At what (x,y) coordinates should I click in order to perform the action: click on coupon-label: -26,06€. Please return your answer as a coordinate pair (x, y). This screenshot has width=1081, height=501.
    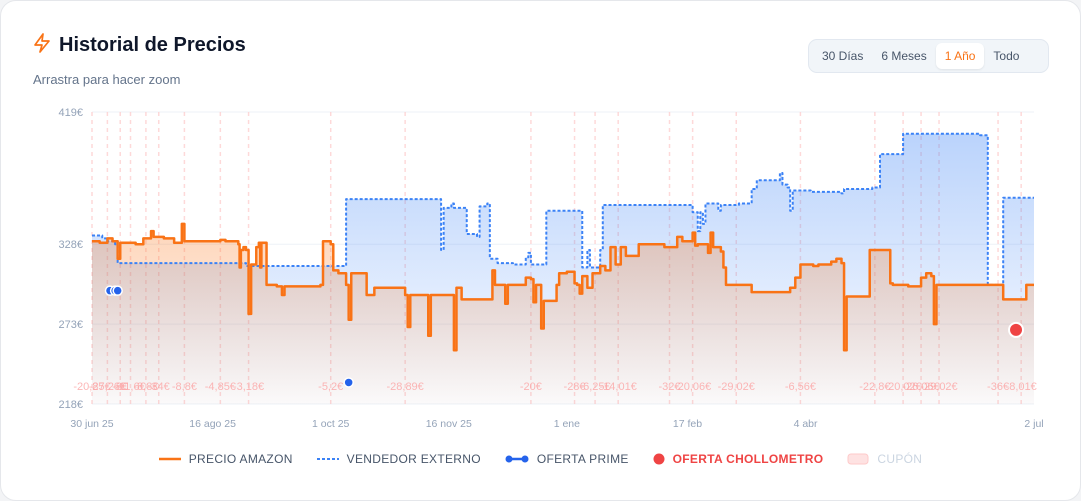
    Looking at the image, I should click on (920, 387).